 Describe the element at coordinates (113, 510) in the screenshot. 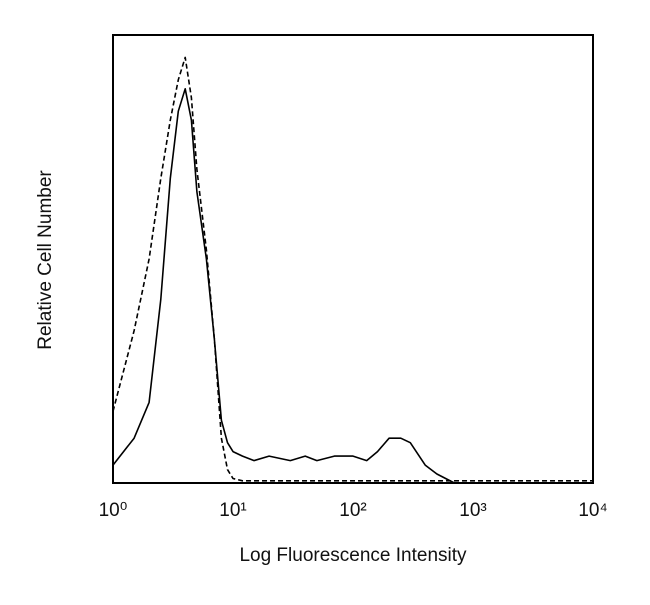

I see `x-tick-label: 10⁰` at that location.